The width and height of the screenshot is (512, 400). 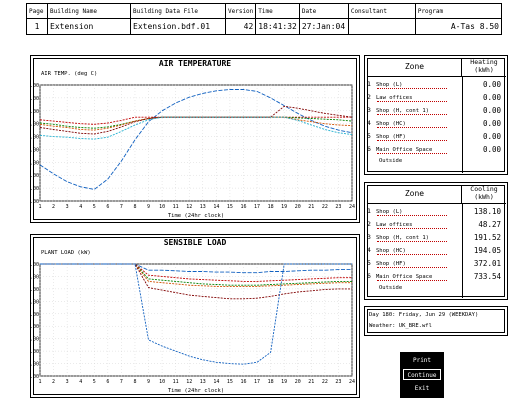 What do you see at coordinates (369, 263) in the screenshot?
I see `cooling-zone-number: 5` at bounding box center [369, 263].